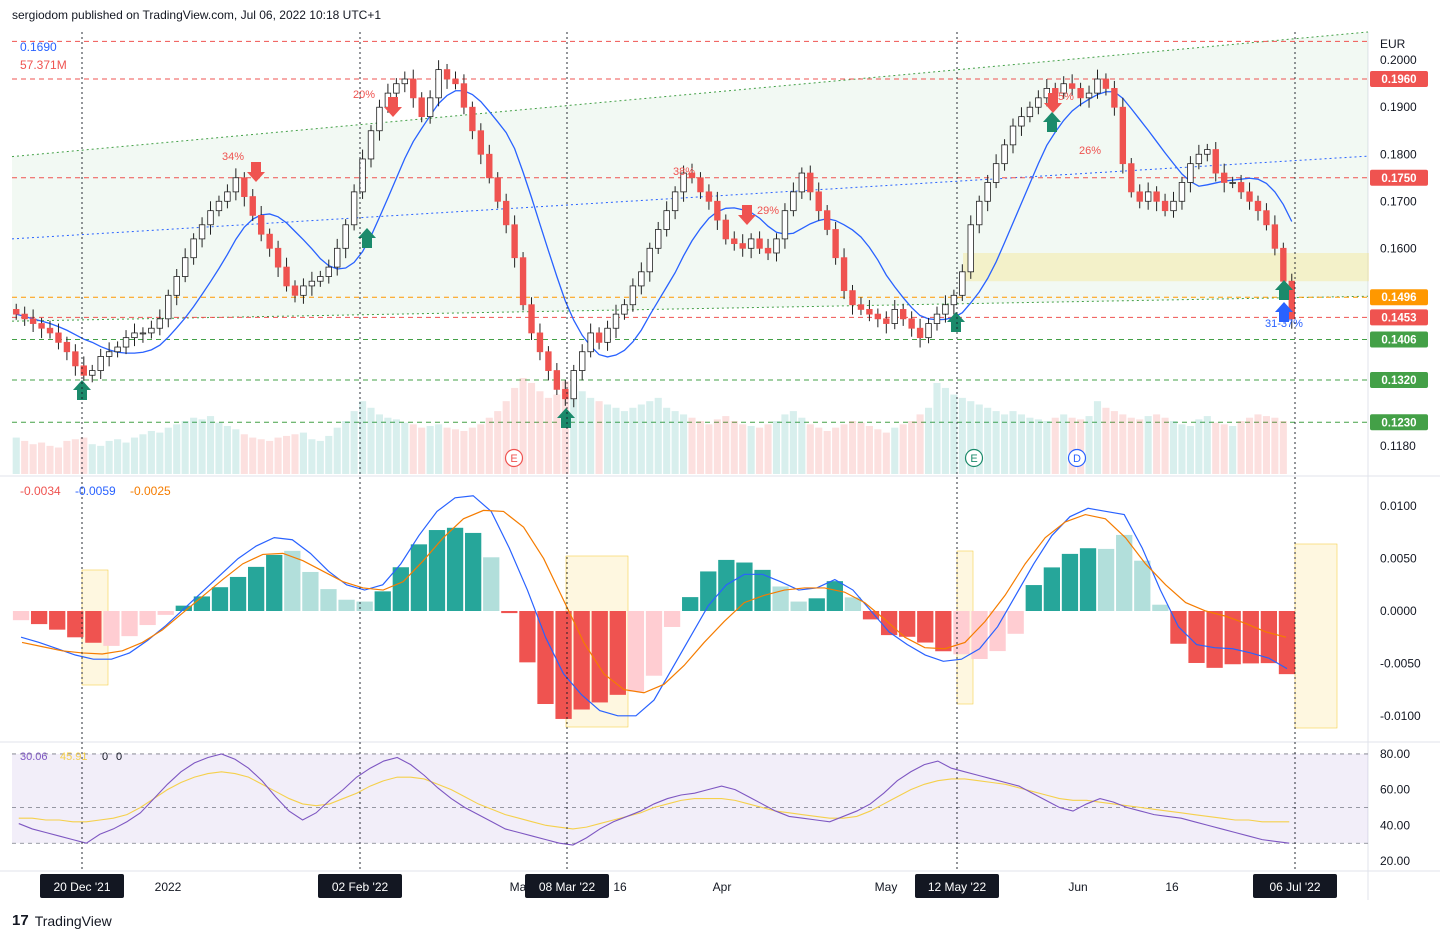 The width and height of the screenshot is (1451, 941). I want to click on brand-label: TradingView, so click(73, 920).